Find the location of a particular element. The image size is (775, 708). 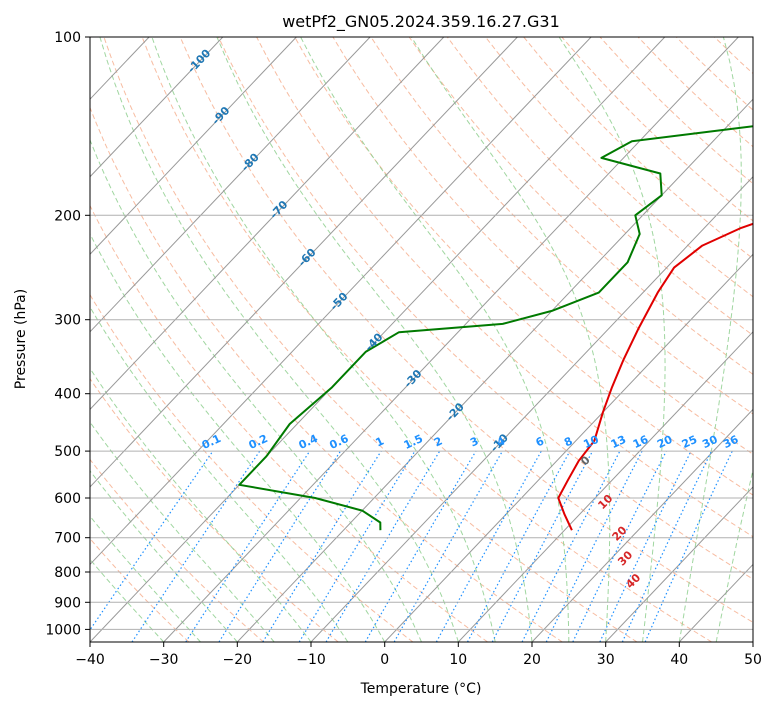

mixing-ratio-label: 16 is located at coordinates (641, 442).